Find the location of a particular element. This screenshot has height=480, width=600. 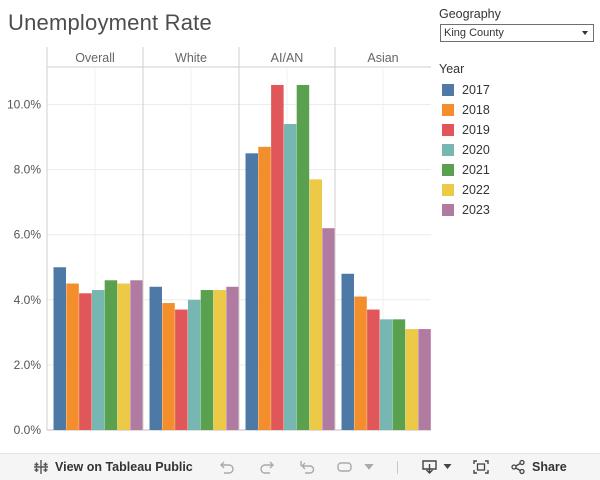

legend-label: 2019 is located at coordinates (476, 130).